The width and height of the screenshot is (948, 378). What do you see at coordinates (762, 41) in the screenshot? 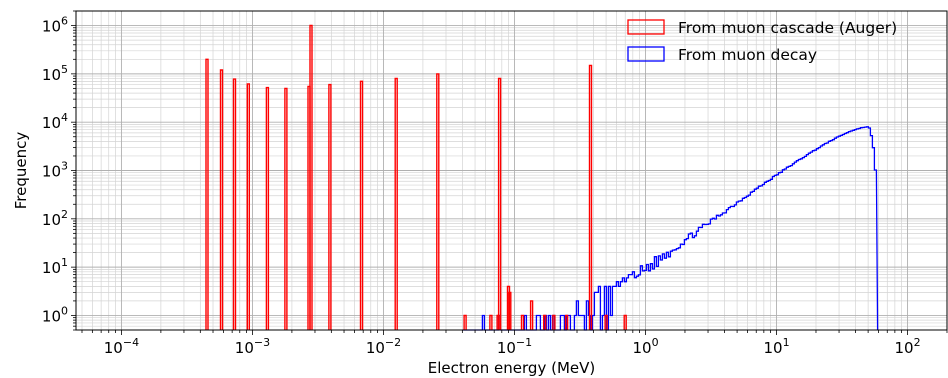
I see `legend: From muon cascade (Auger) From muon decay` at bounding box center [762, 41].